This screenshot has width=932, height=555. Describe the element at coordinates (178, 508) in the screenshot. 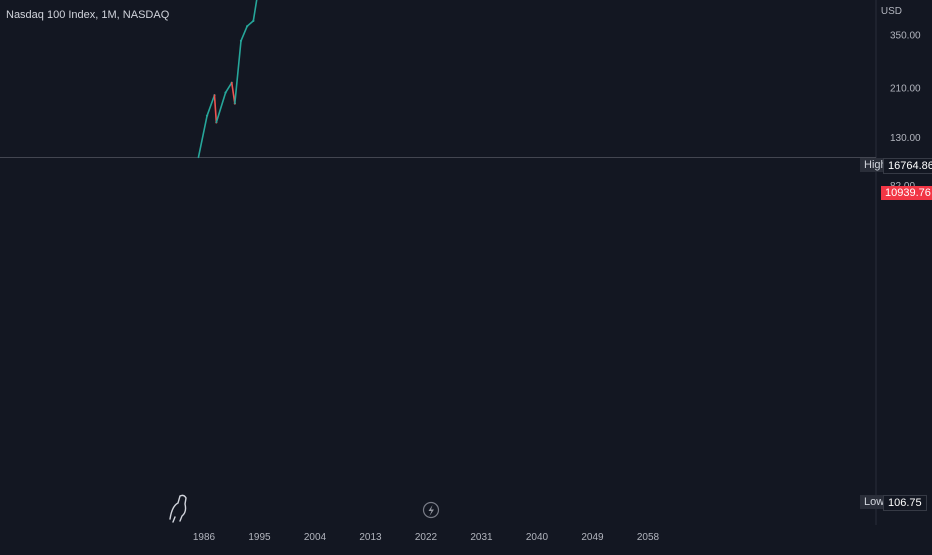

I see `dinosaur-logo-icon` at that location.